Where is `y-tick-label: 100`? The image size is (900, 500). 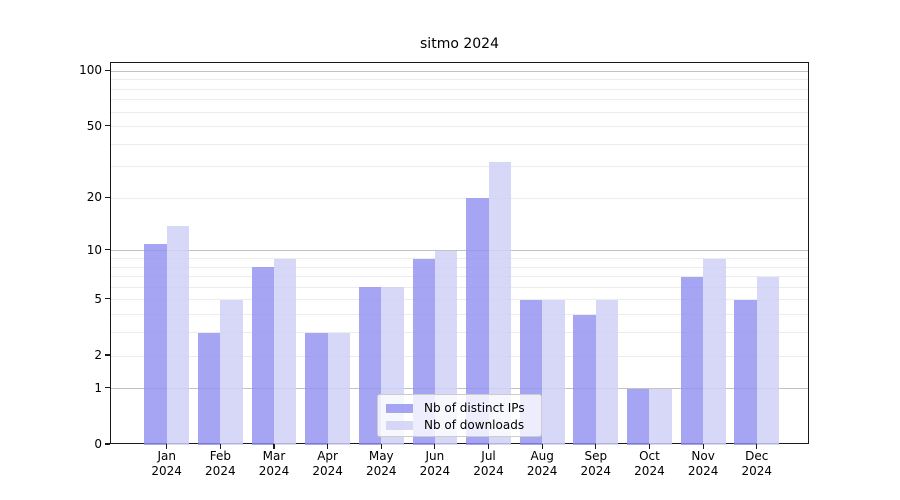
y-tick-label: 100 is located at coordinates (90, 70).